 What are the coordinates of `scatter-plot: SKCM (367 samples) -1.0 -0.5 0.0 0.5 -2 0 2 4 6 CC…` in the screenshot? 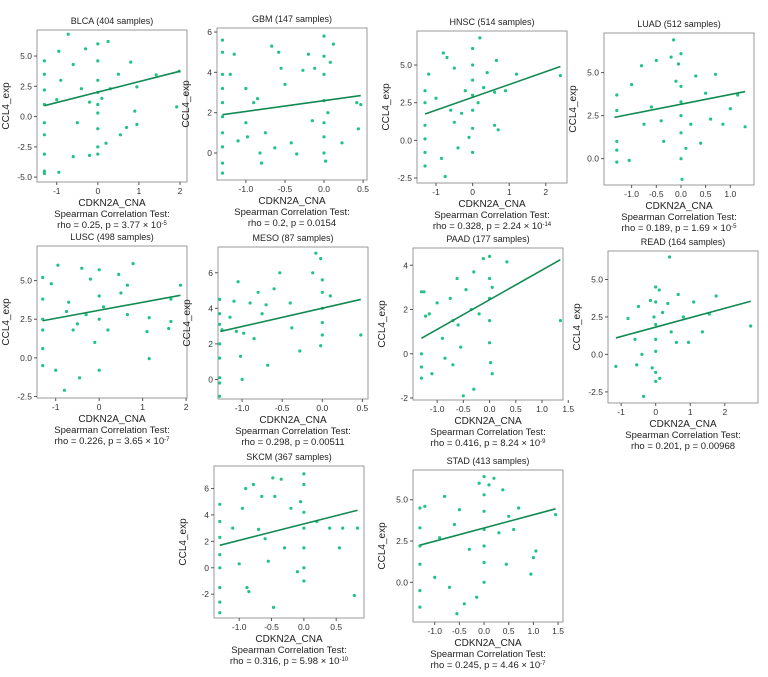 It's located at (271, 559).